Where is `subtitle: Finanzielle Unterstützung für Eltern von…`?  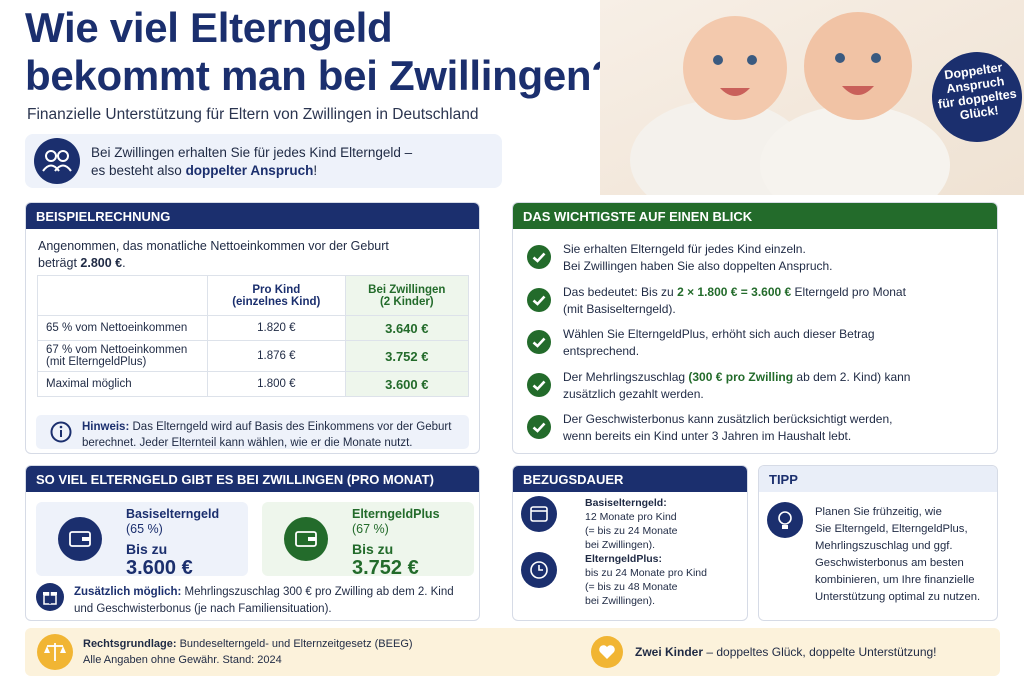 subtitle: Finanzielle Unterstützung für Eltern von… is located at coordinates (252, 115).